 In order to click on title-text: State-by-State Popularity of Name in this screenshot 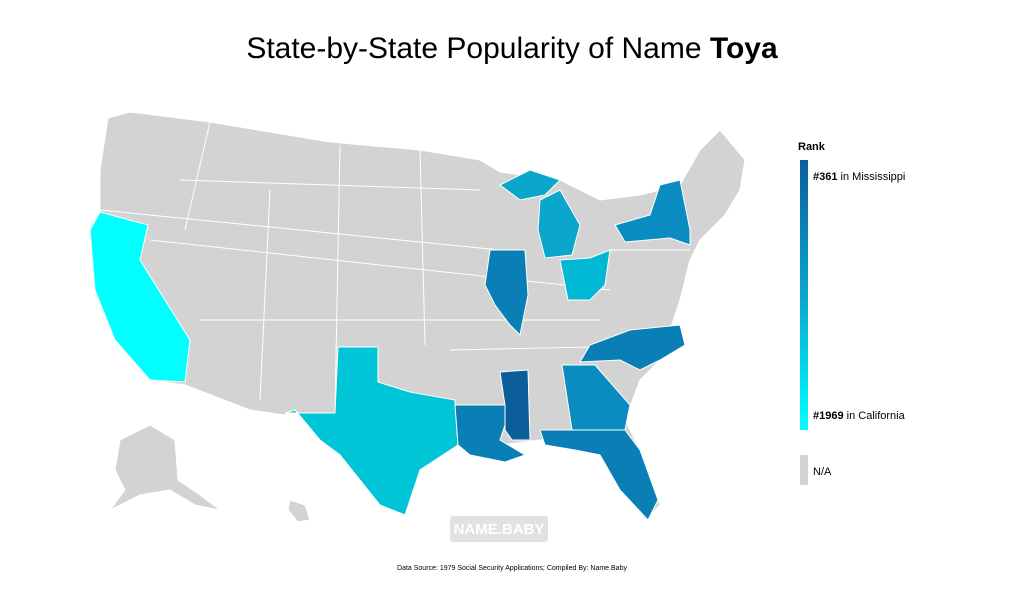, I will do `click(473, 48)`.